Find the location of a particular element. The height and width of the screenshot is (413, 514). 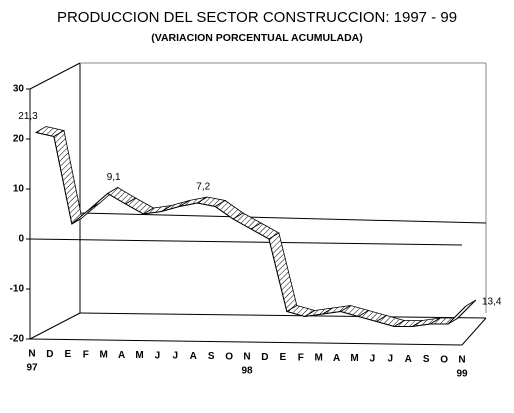

y-tick-label: 10 is located at coordinates (19, 189).